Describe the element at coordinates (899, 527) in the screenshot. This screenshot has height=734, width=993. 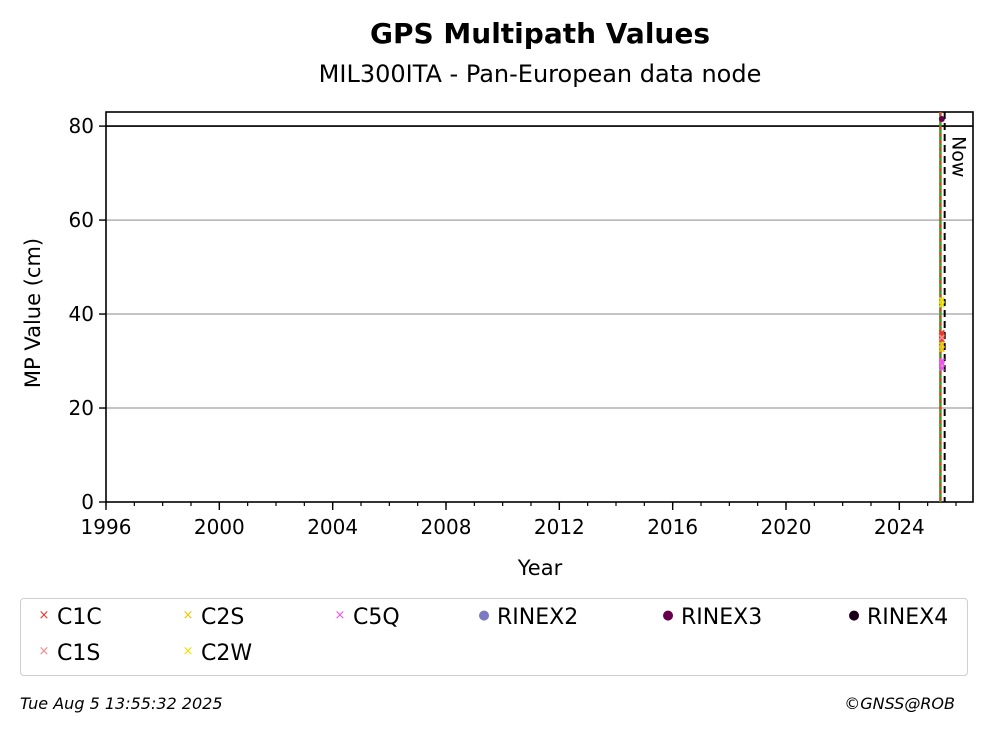
I see `x-tick-label: 2024` at that location.